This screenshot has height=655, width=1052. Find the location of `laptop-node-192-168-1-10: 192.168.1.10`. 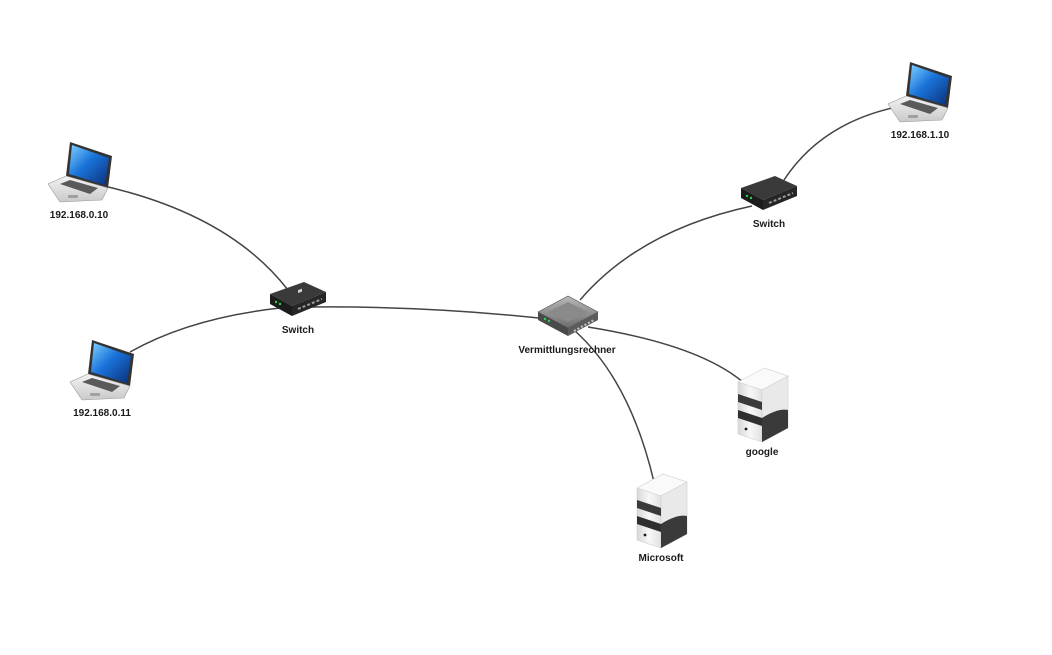

laptop-node-192-168-1-10: 192.168.1.10 is located at coordinates (919, 101).